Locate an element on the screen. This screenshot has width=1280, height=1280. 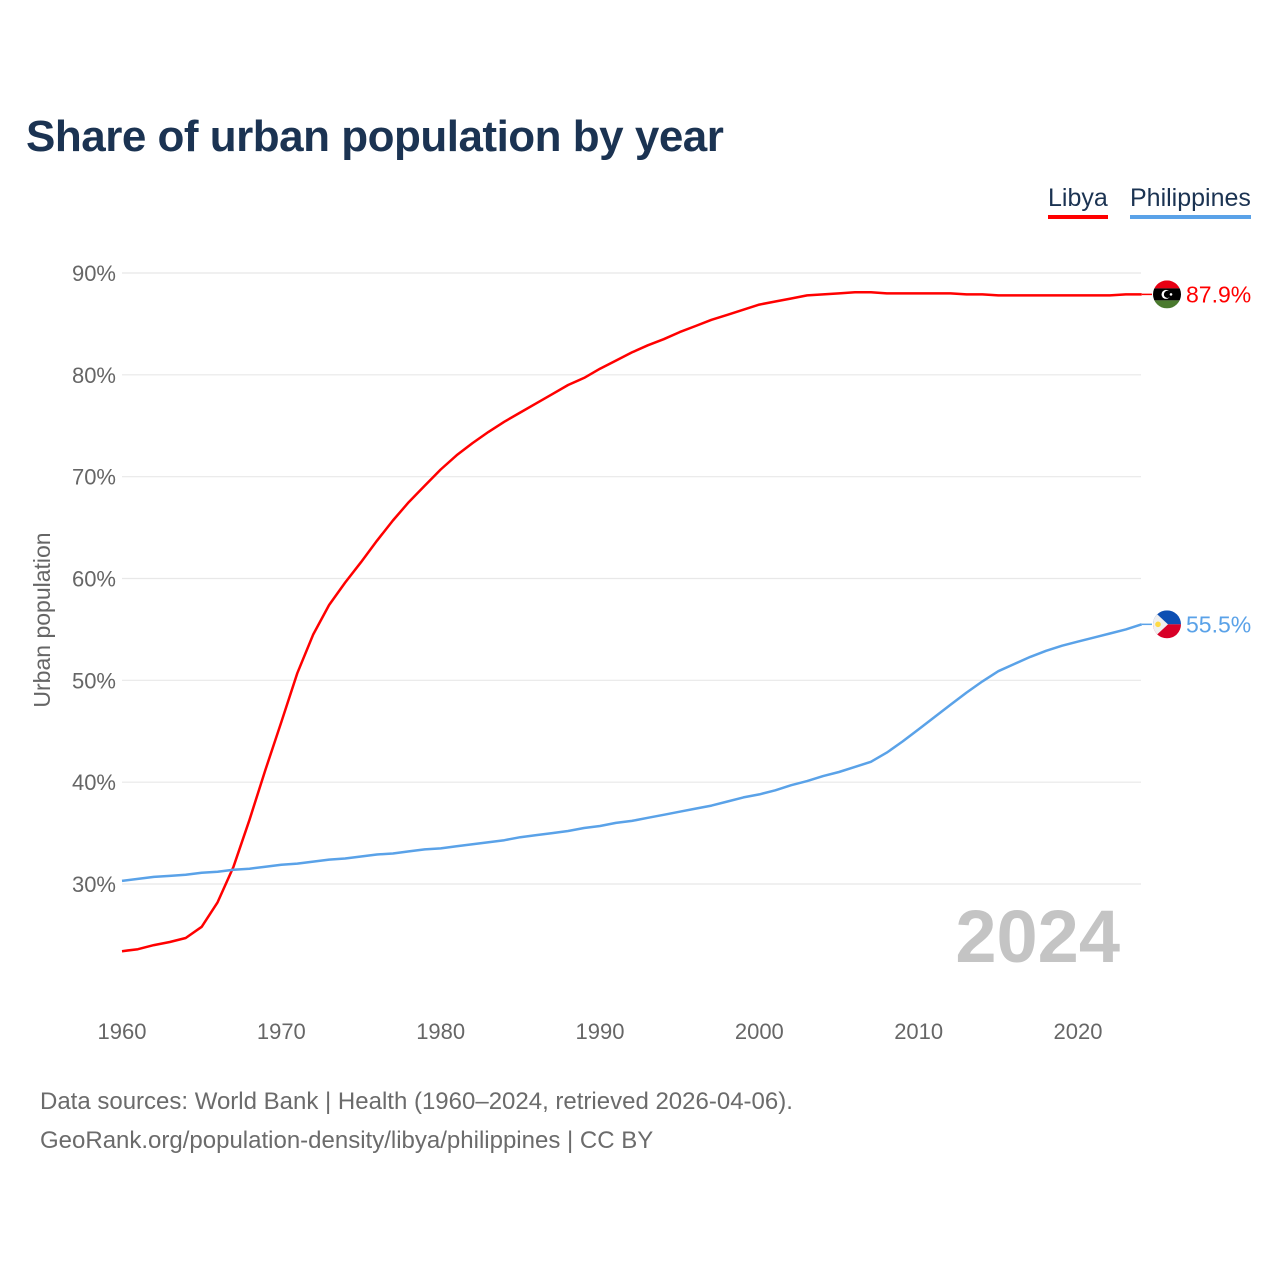
legend-libya: Libya is located at coordinates (1078, 201).